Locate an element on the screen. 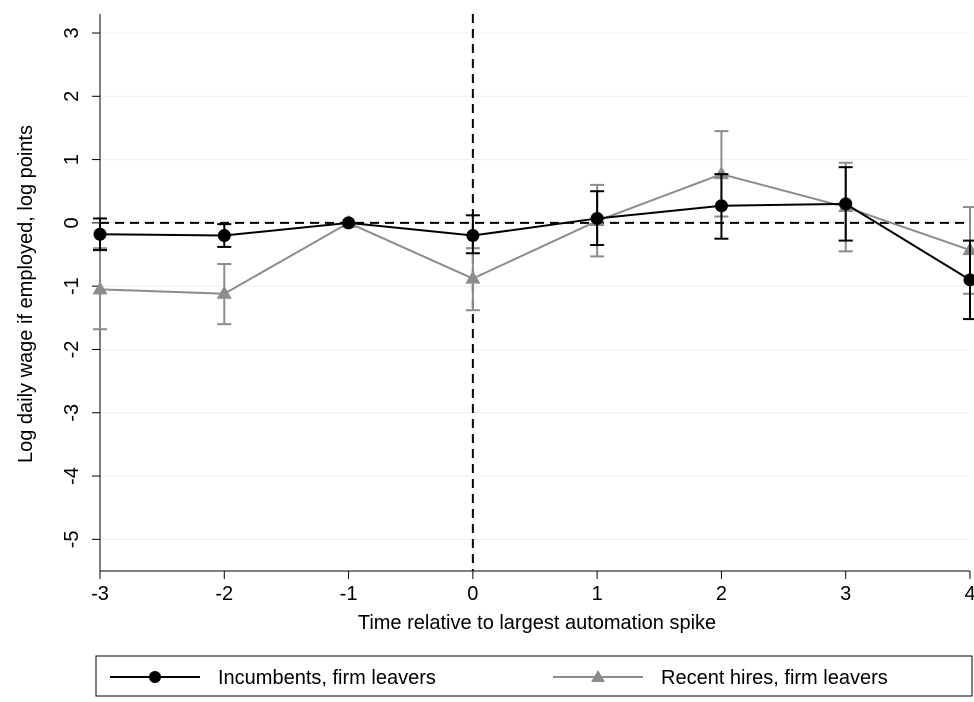 This screenshot has height=702, width=974. y-tick-label: 3 is located at coordinates (72, 32).